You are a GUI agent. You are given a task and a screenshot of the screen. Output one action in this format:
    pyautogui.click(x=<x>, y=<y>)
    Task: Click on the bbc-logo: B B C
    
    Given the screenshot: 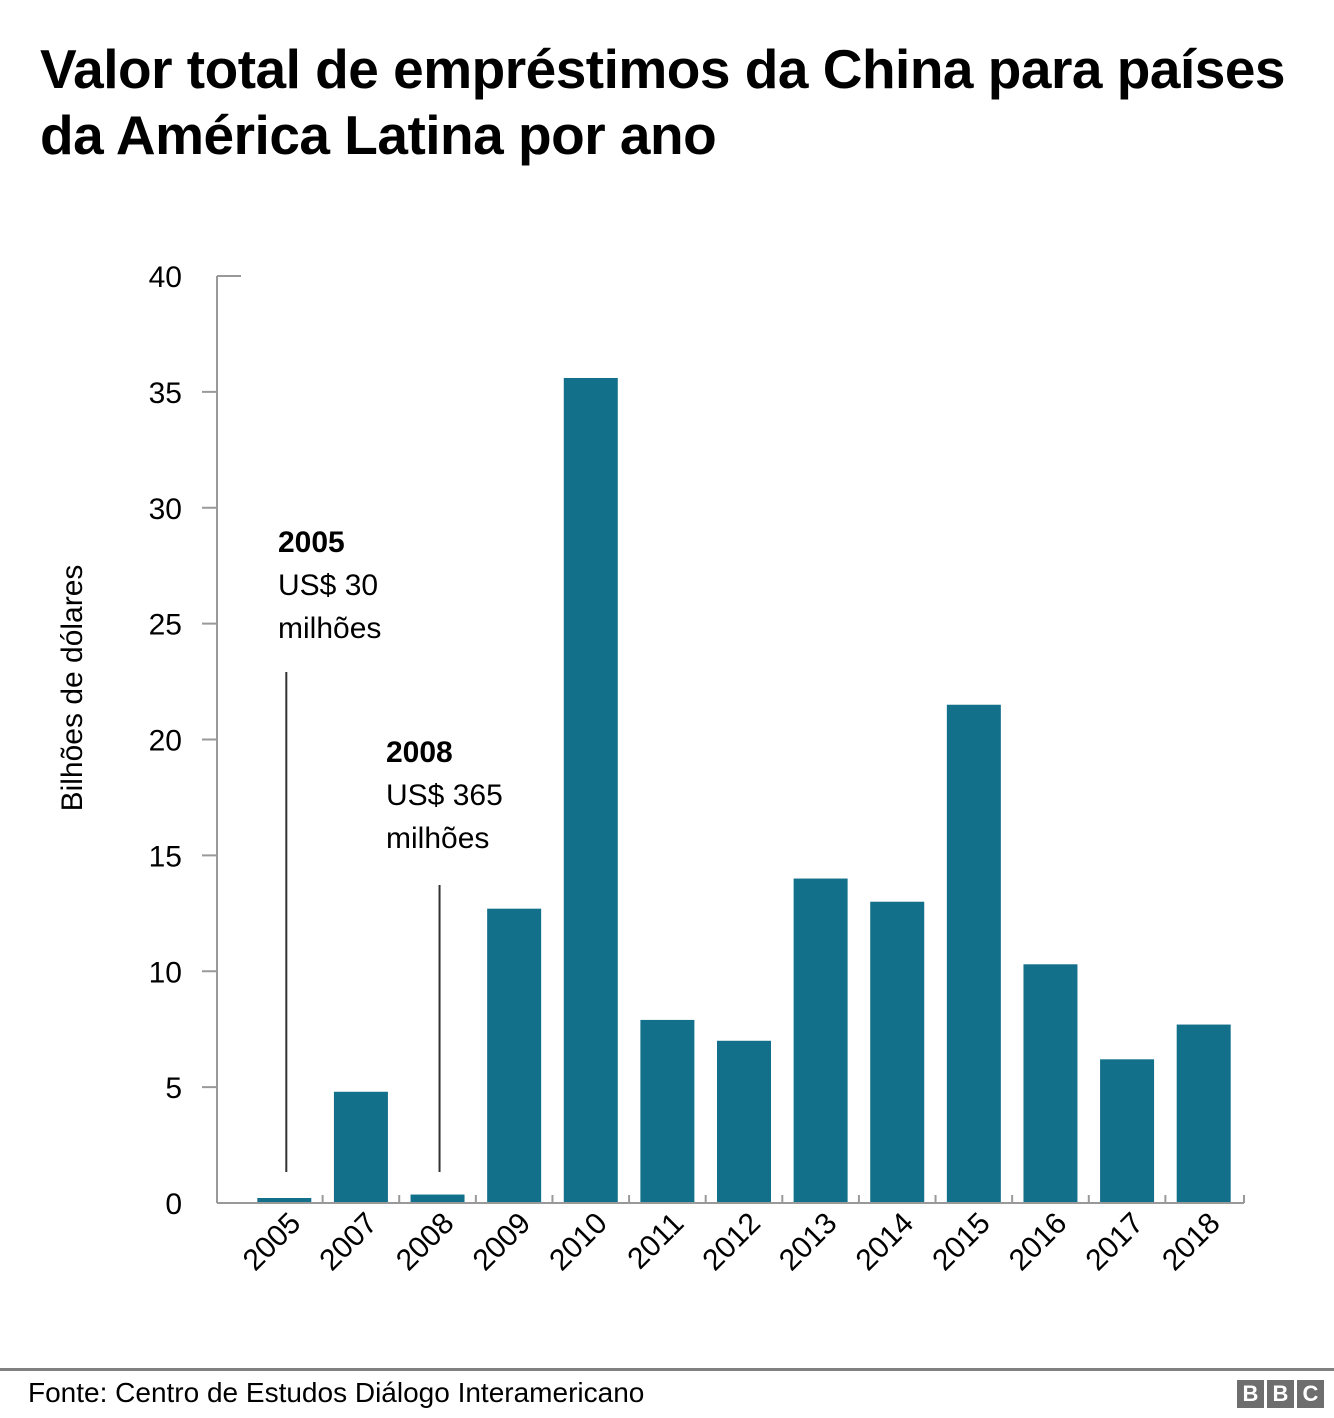 What is the action you would take?
    pyautogui.click(x=1280, y=1394)
    